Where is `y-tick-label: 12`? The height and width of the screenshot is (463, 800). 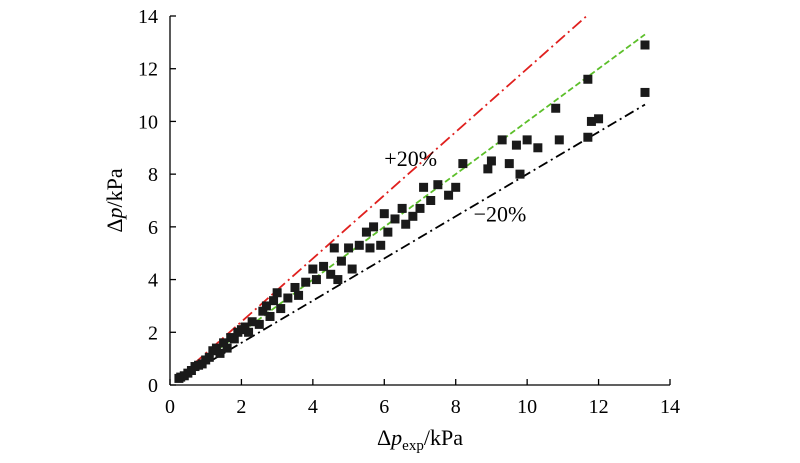 y-tick-label: 12 is located at coordinates (148, 70).